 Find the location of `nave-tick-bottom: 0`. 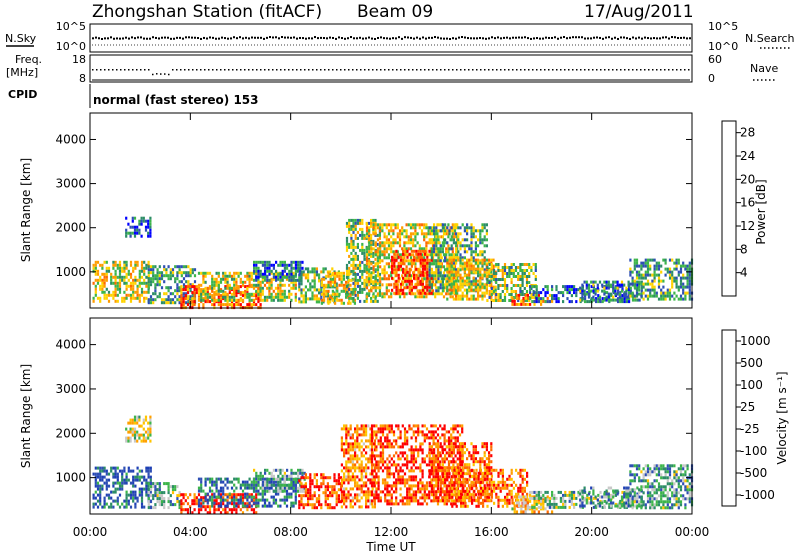

nave-tick-bottom: 0 is located at coordinates (711, 78).